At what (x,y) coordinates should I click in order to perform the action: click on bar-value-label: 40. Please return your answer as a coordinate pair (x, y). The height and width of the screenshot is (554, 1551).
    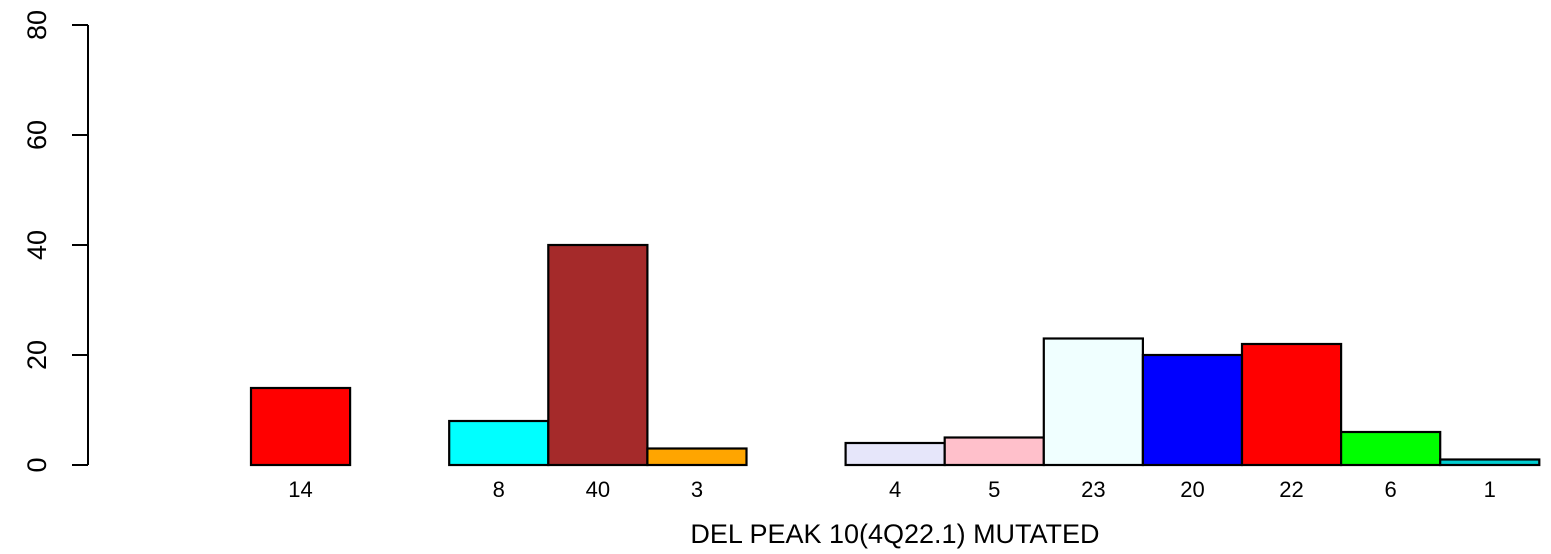
    Looking at the image, I should click on (598, 489).